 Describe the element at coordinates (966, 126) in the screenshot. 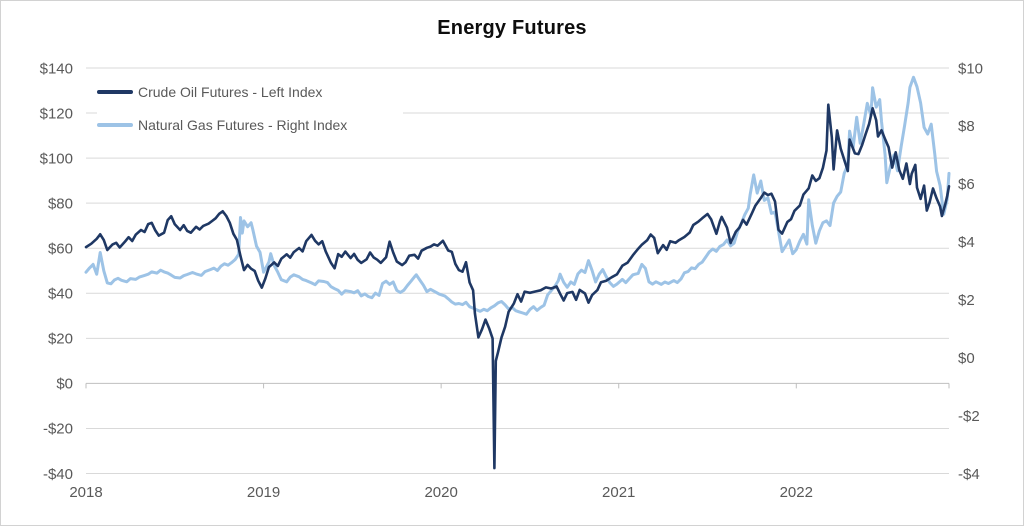

I see `right-axis-tick-label: $8` at that location.